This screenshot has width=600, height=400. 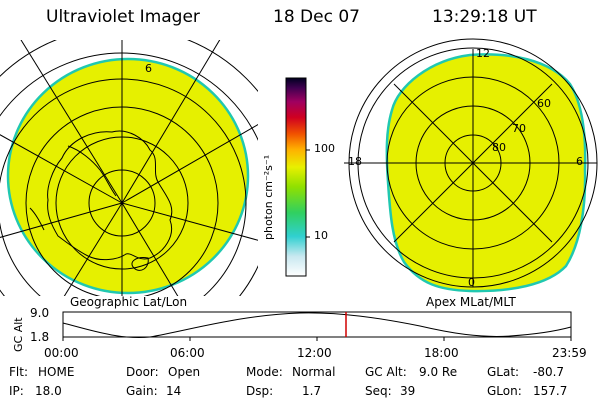 I want to click on colorbar, so click(x=297, y=177).